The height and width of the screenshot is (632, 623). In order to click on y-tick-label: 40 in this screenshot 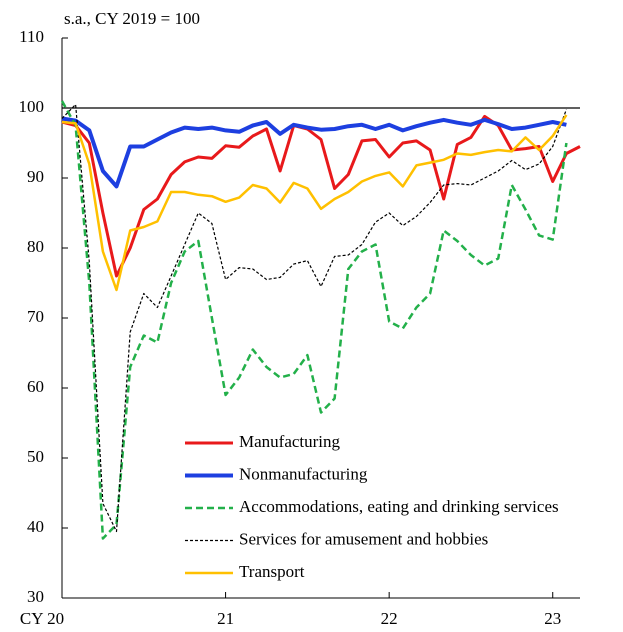, I will do `click(35, 526)`.